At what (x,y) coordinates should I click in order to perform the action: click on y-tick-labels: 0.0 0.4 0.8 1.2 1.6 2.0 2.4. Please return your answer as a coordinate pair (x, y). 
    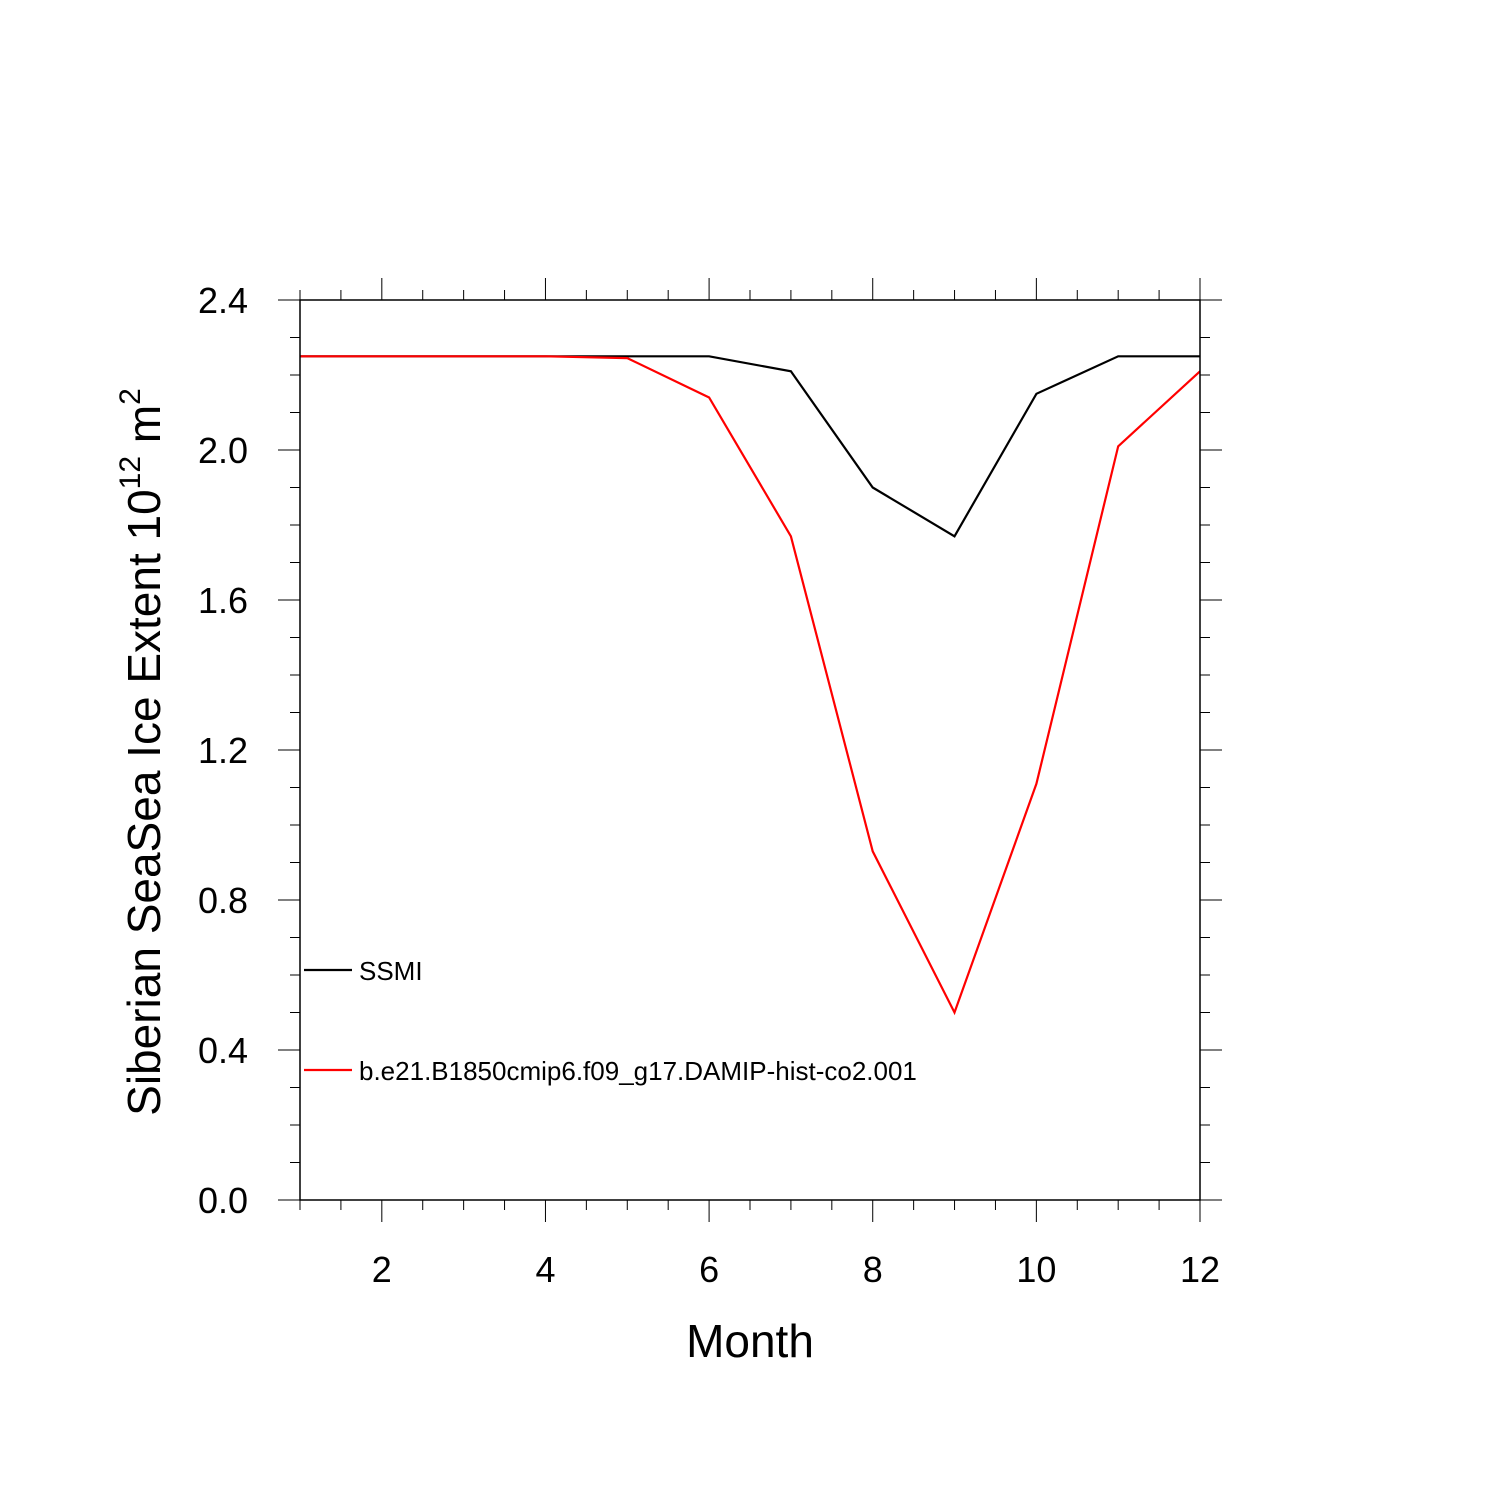
    Looking at the image, I should click on (223, 750).